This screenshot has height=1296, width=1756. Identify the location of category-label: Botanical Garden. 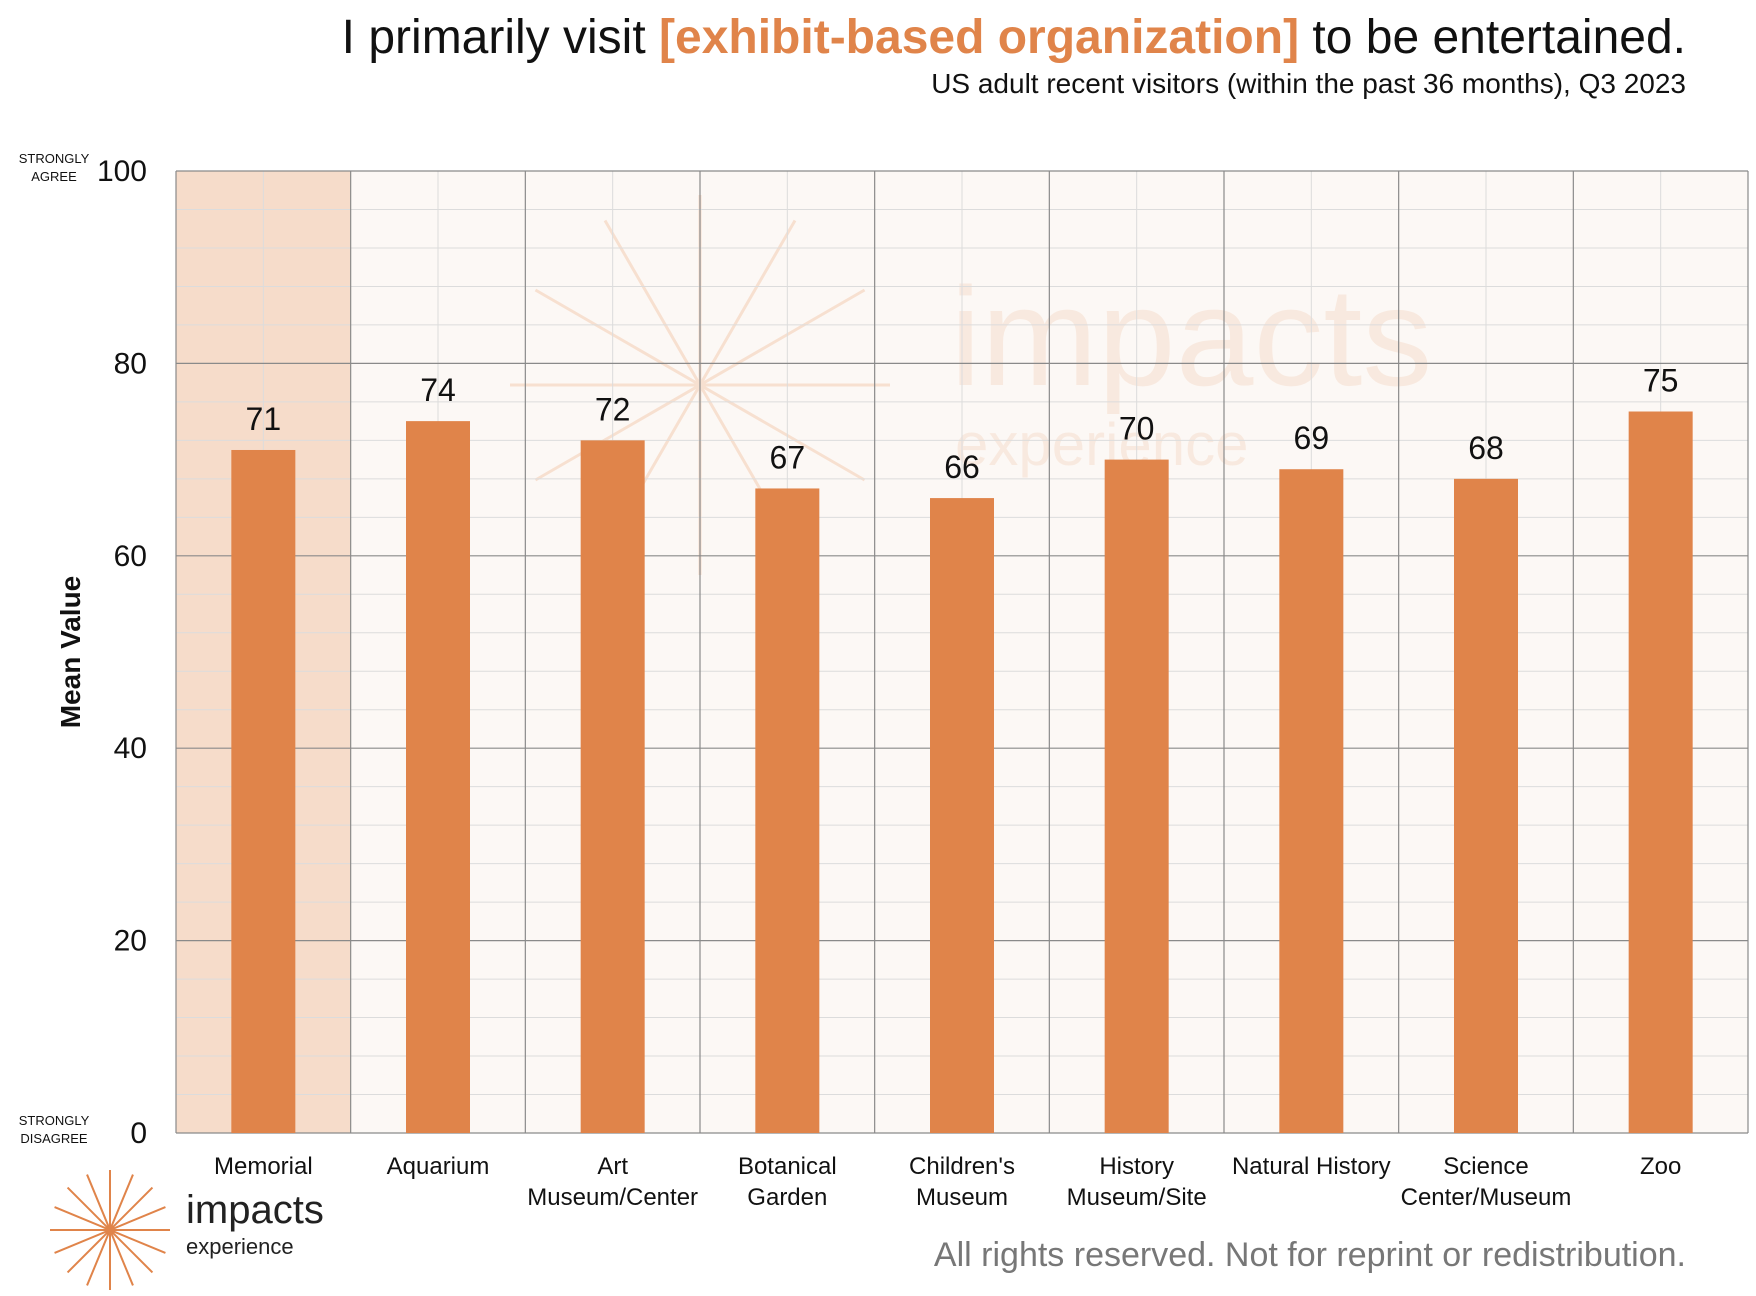
(787, 1182).